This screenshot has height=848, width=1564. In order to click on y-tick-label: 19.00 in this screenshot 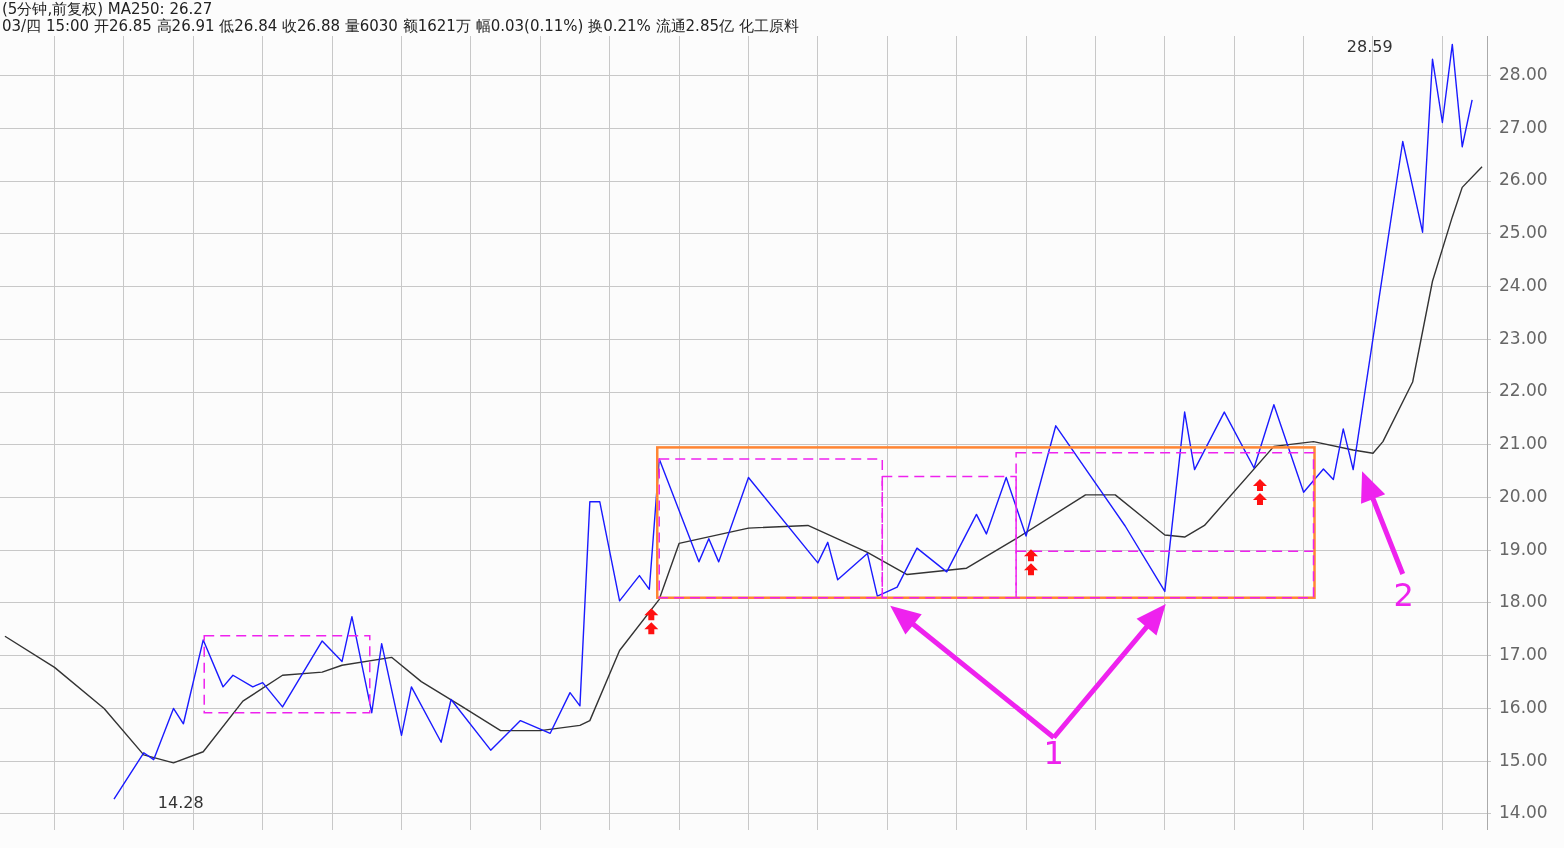, I will do `click(1523, 548)`.